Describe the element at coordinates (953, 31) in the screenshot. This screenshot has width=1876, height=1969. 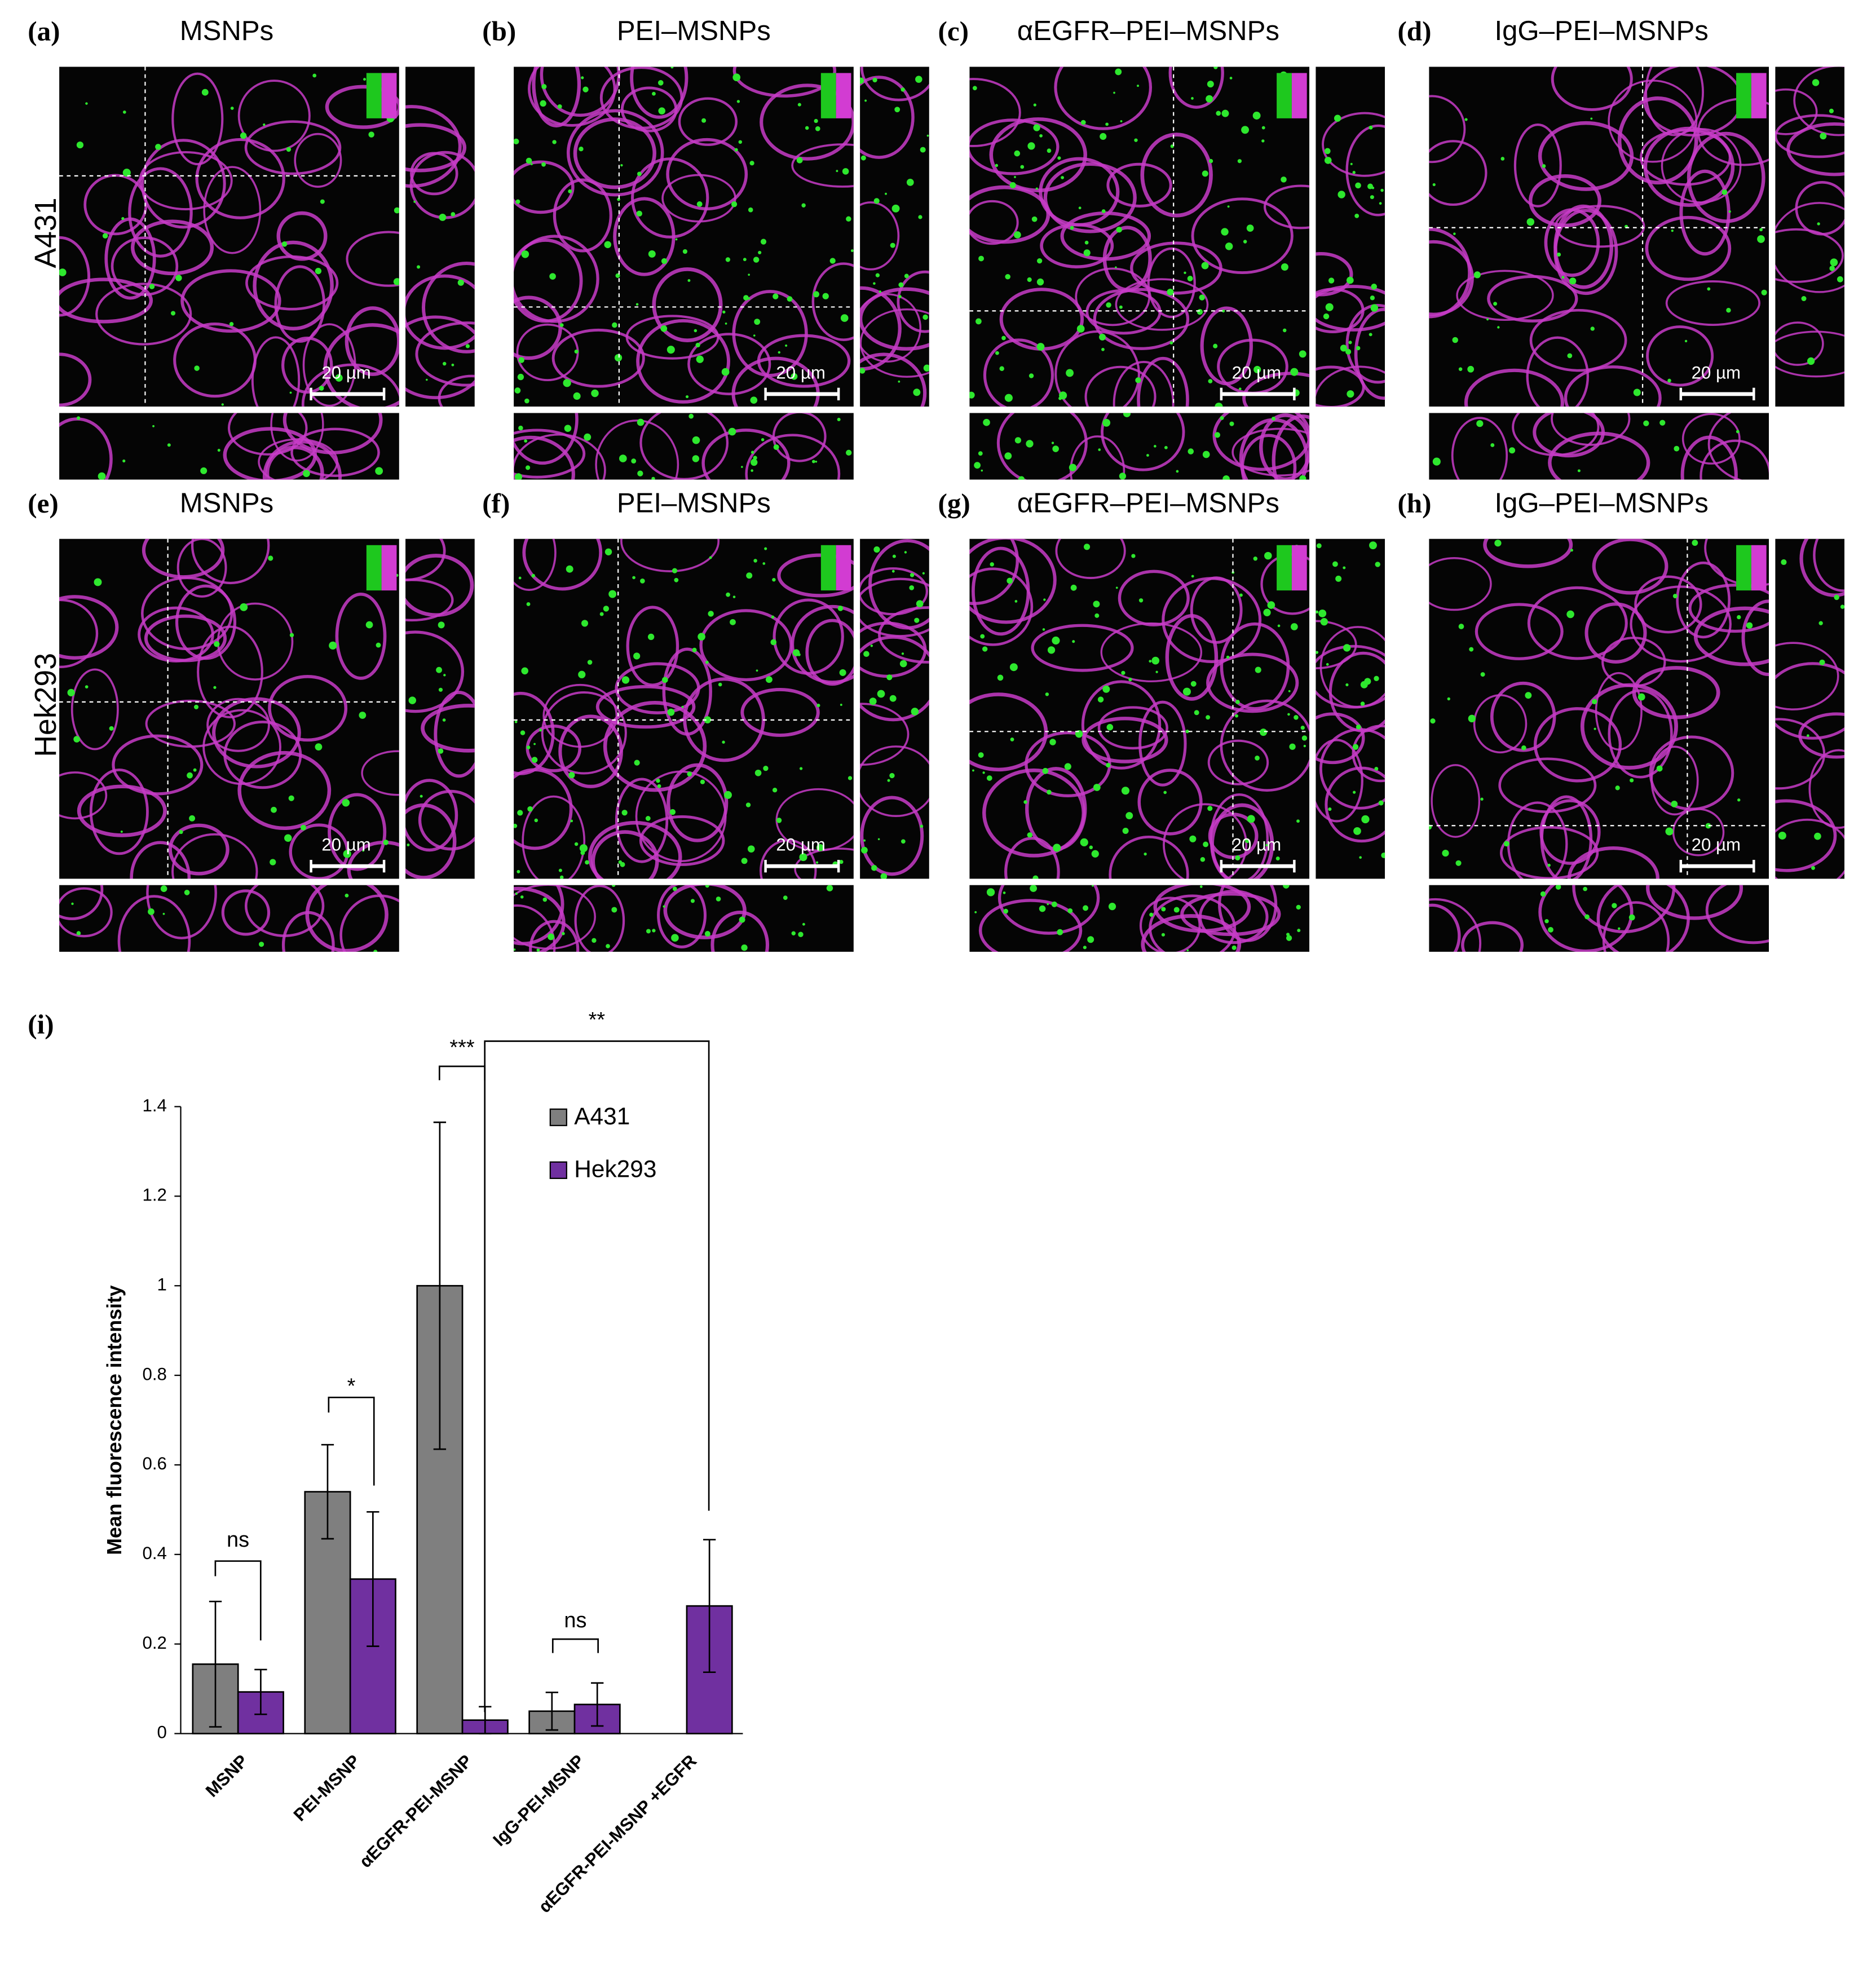
I see `panel-label: (c)` at that location.